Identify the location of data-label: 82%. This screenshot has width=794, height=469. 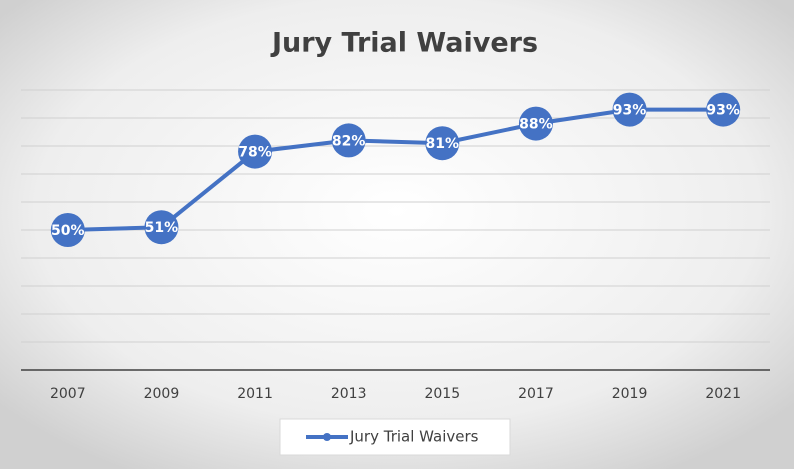
(349, 141).